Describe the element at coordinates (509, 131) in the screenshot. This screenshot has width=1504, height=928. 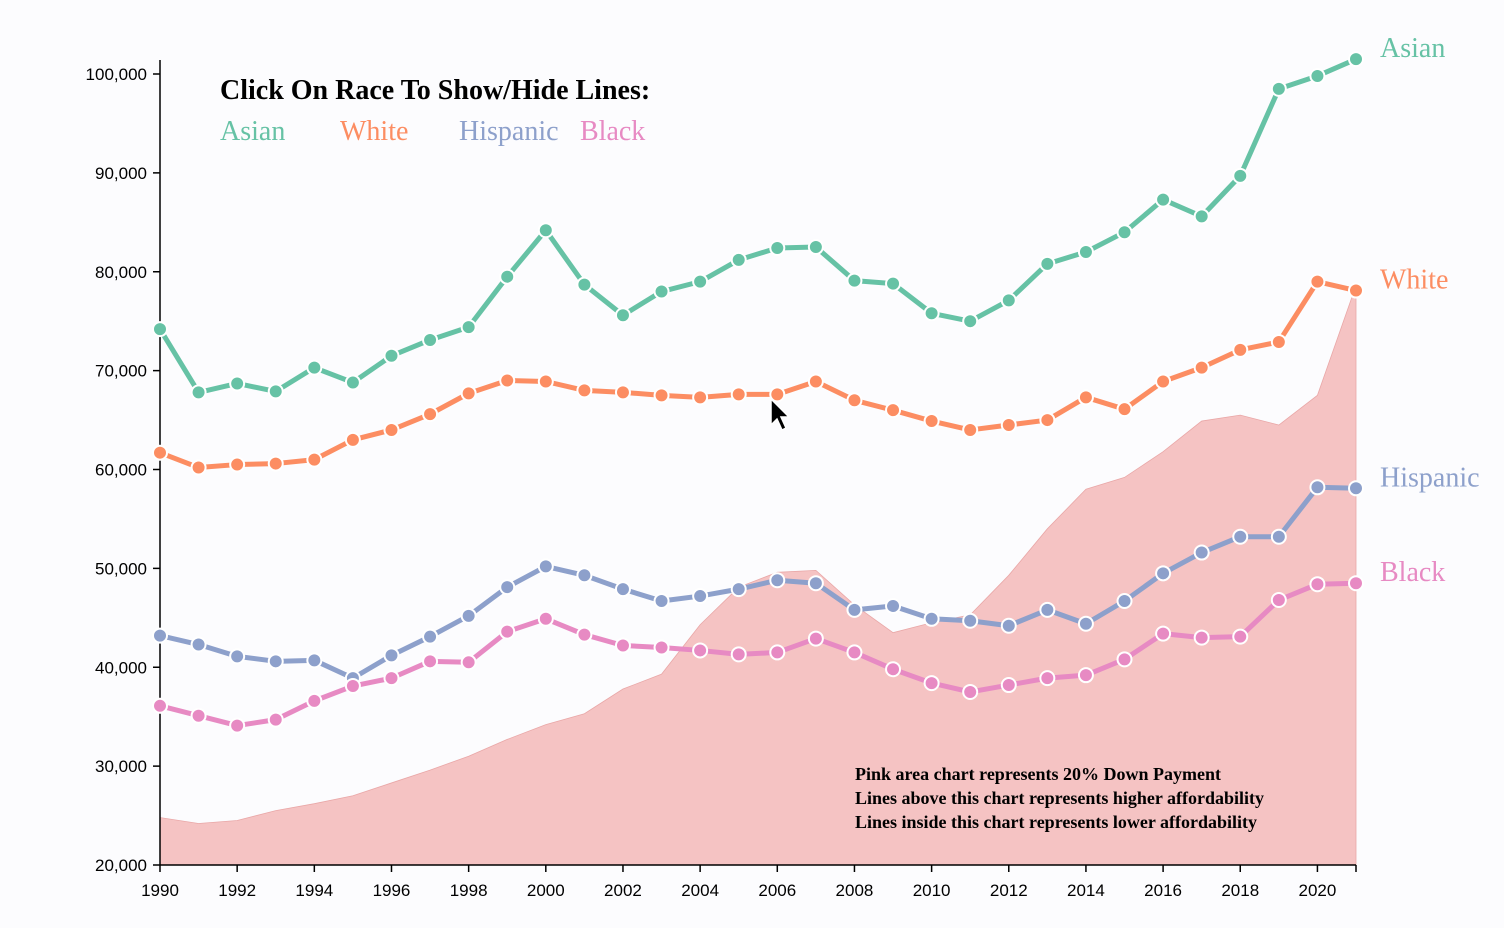
I see `legend-item-hispanic: Hispanic` at that location.